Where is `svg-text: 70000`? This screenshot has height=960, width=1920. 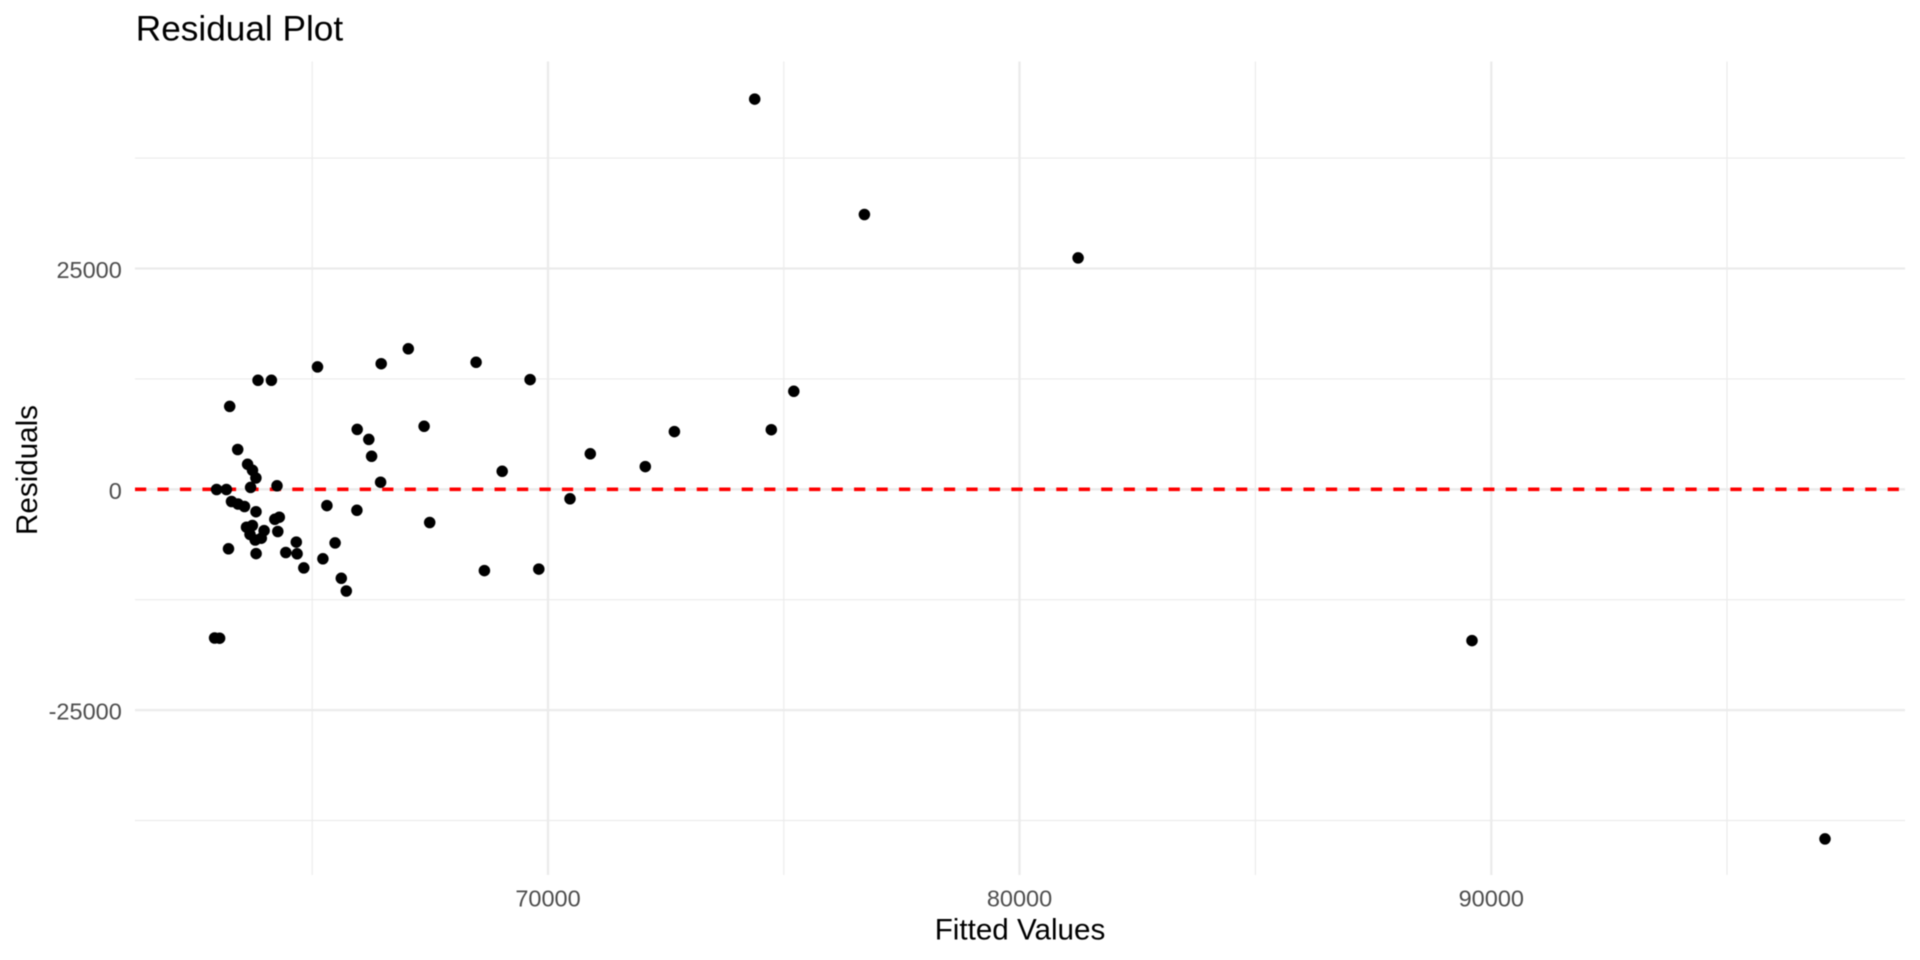 svg-text: 70000 is located at coordinates (547, 899).